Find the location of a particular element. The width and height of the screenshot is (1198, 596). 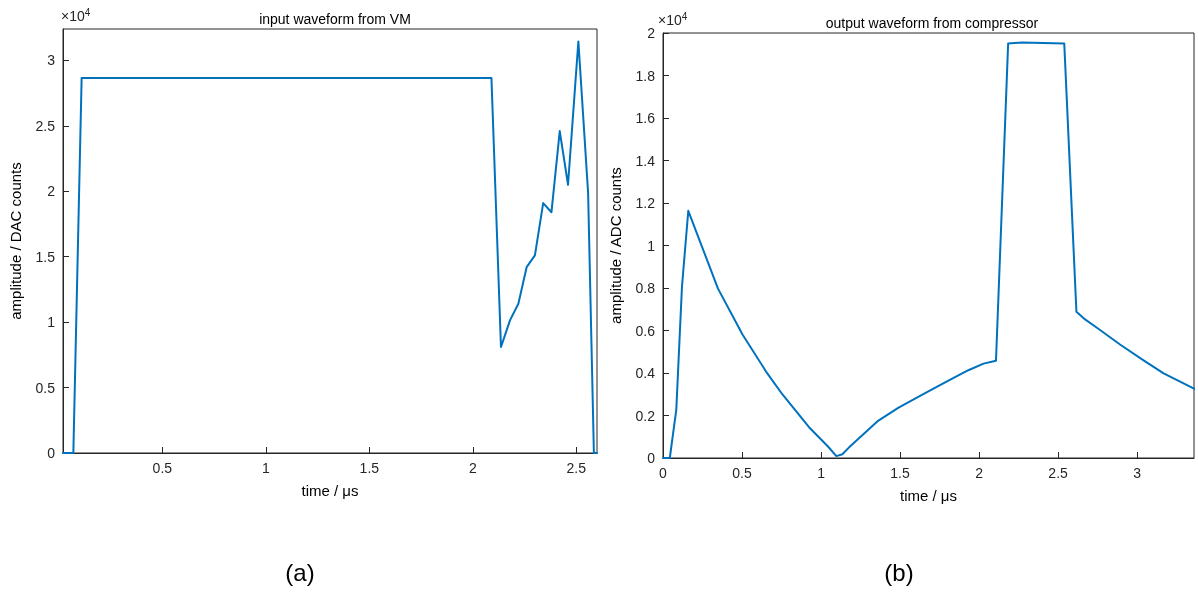

y-tick-label: 1.2 is located at coordinates (645, 203).